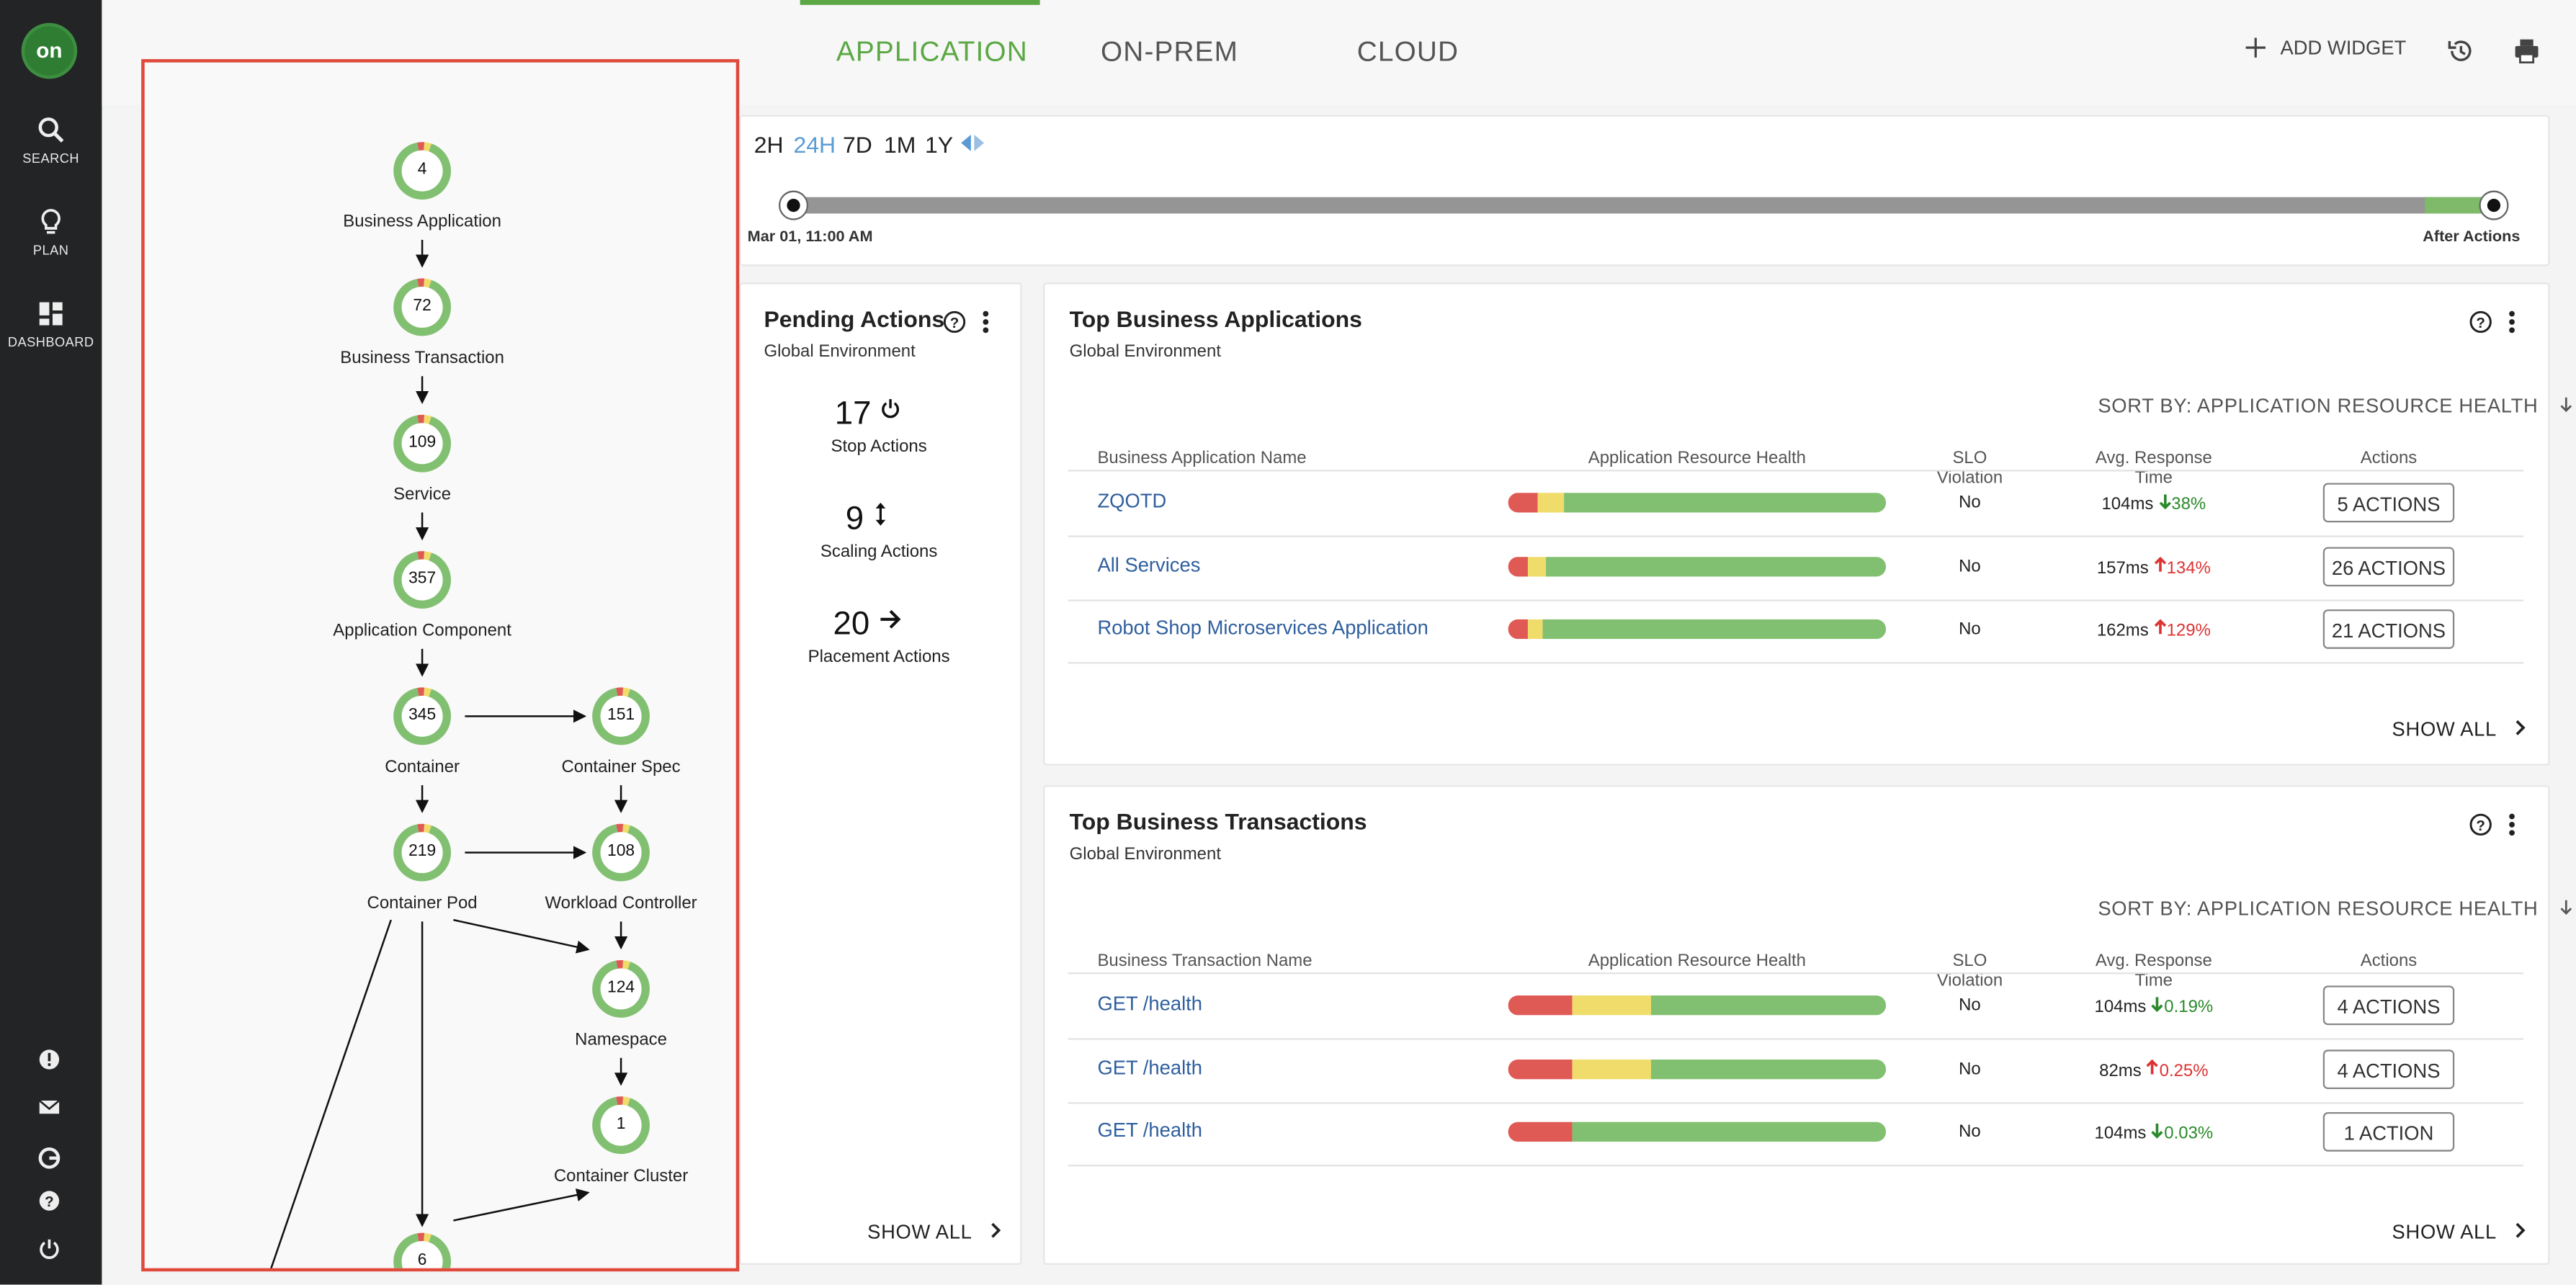 The image size is (2576, 1285). I want to click on google-icon, so click(49, 1158).